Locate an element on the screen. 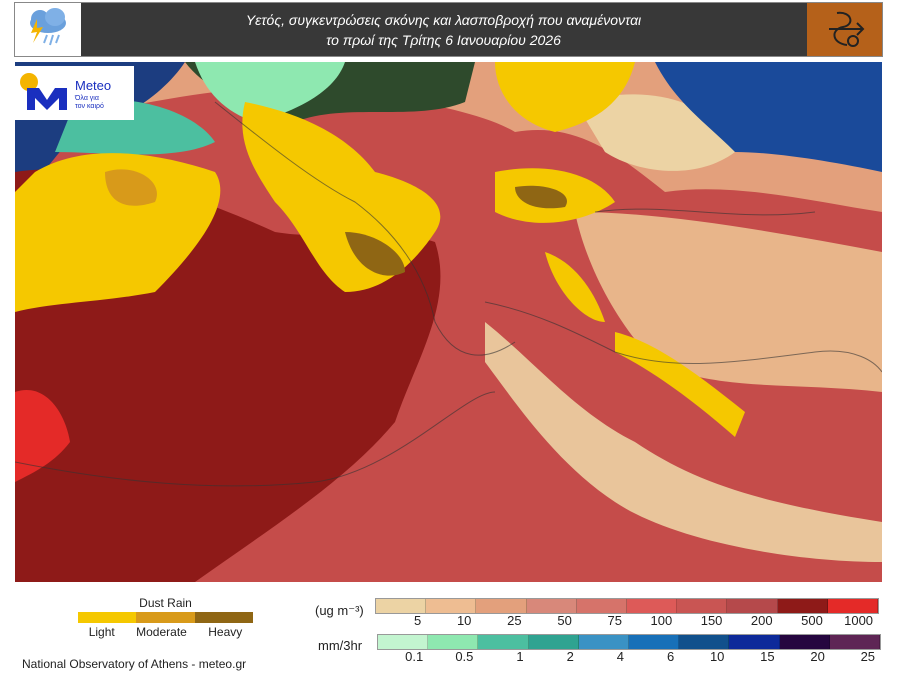 The image size is (900, 675). dust-scale-label: 200 is located at coordinates (761, 620).